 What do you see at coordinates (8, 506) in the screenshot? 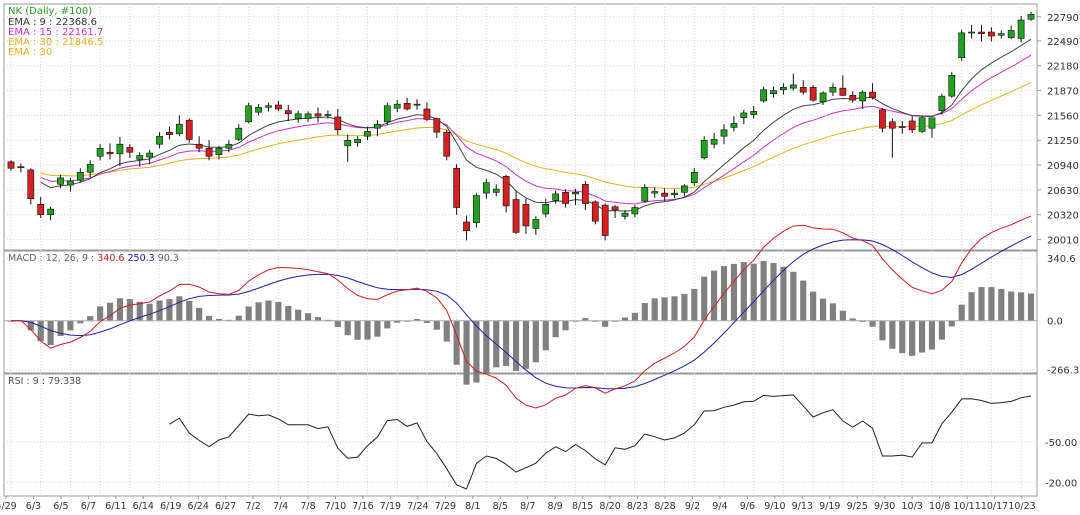
I see `x-tick-label: 5/29` at bounding box center [8, 506].